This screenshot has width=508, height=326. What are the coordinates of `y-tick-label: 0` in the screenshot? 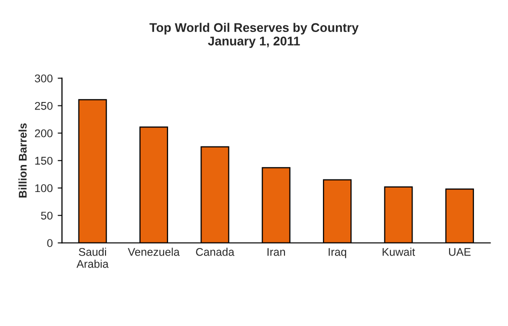 It's located at (50, 243).